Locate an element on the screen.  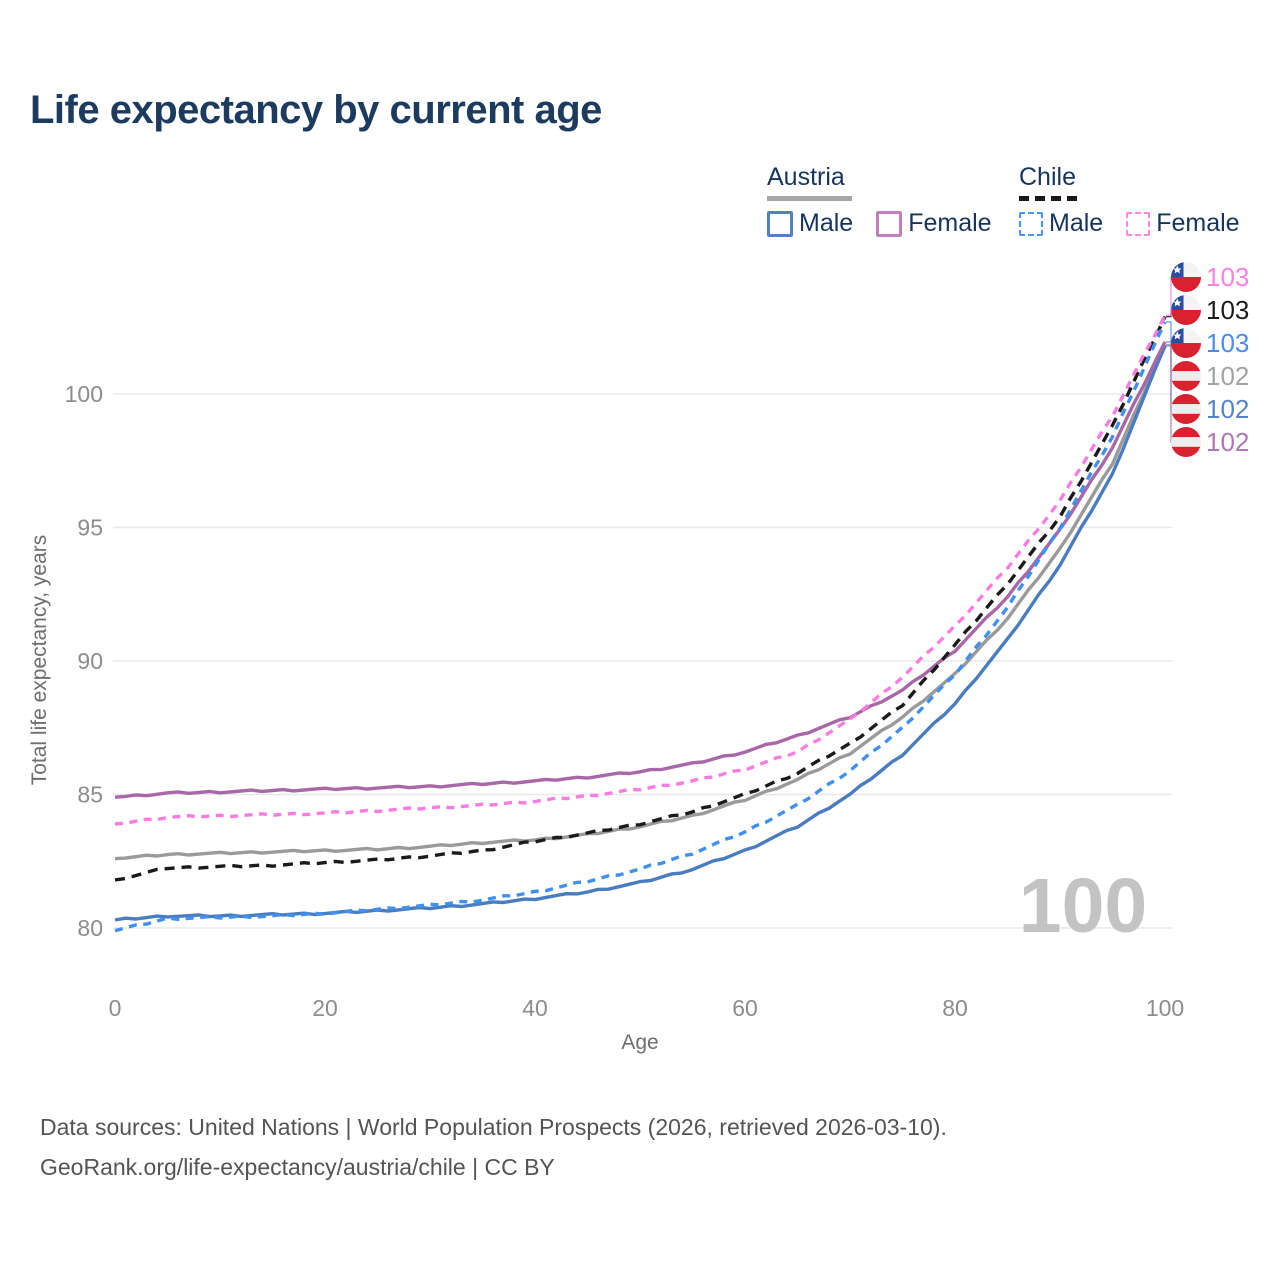
legend-checkbox-chile-male is located at coordinates (1031, 223).